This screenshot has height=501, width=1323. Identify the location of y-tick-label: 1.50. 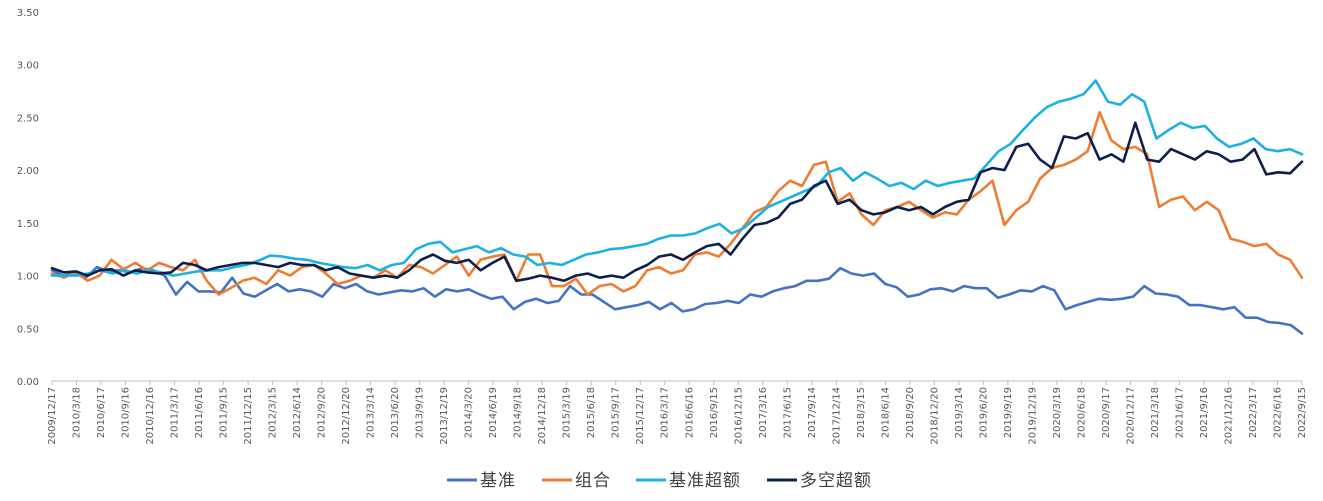
(28, 224).